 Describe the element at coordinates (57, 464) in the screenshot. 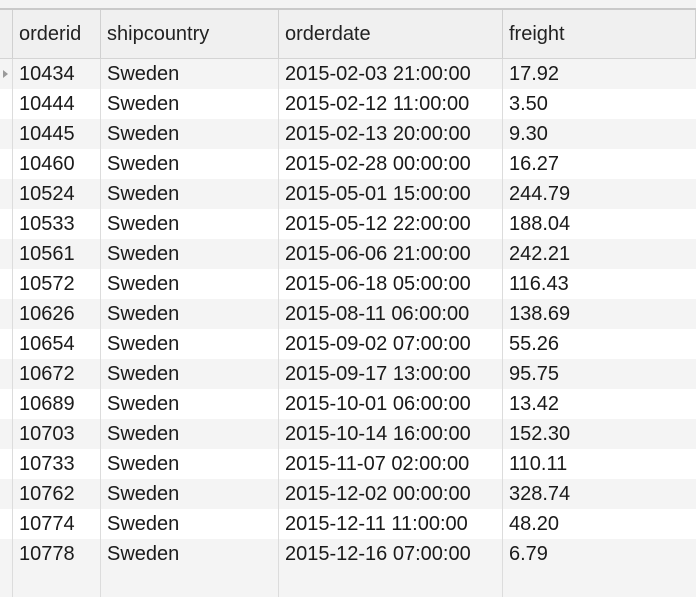

I see `cell-orderid: 10733` at that location.